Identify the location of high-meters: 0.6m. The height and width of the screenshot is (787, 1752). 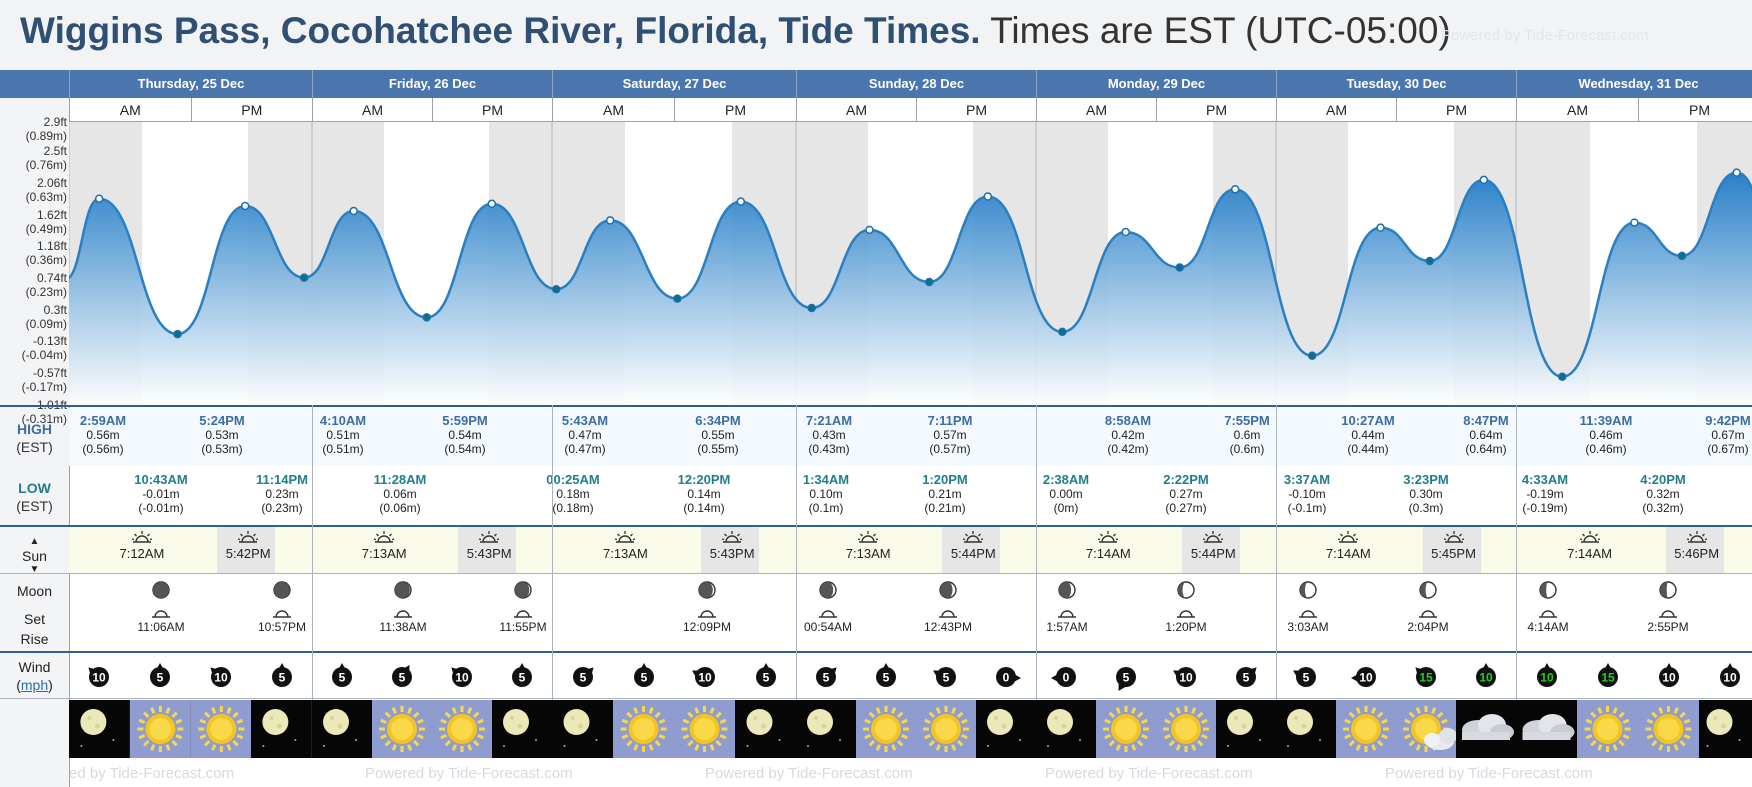
(1247, 435).